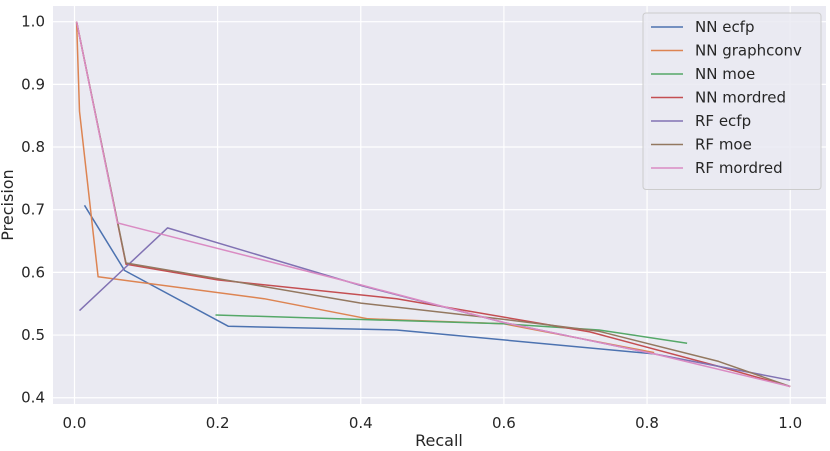  Describe the element at coordinates (33, 335) in the screenshot. I see `y-tick-label: 0.5` at that location.